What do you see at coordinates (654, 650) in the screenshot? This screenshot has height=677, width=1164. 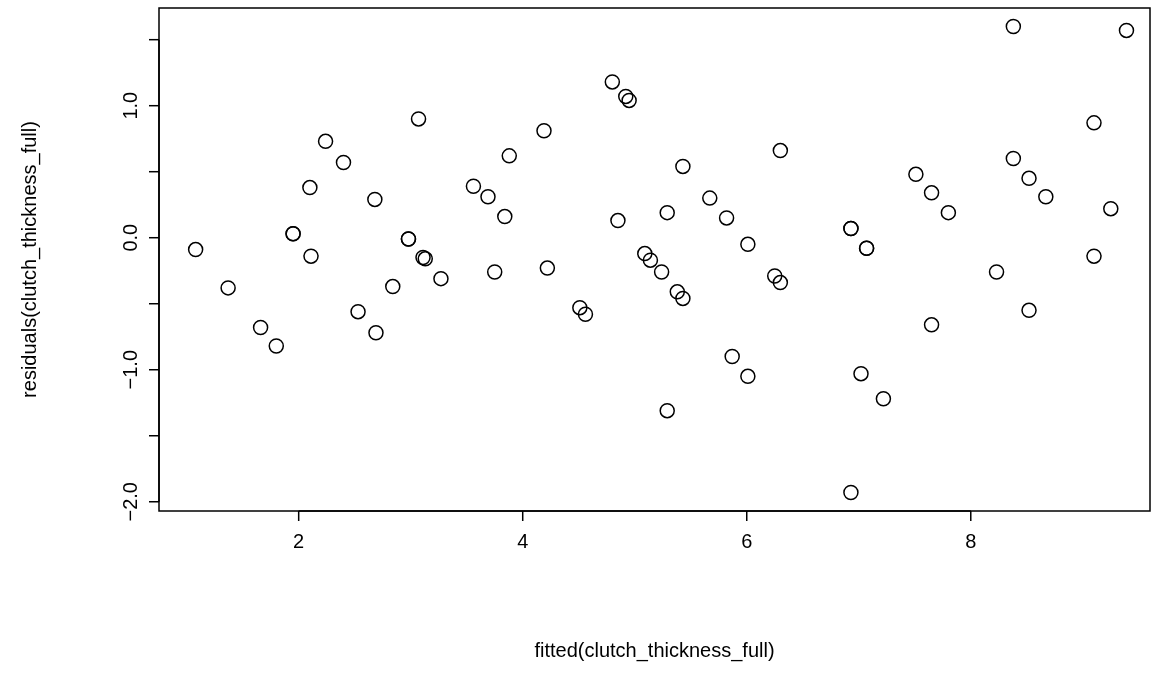 I see `x-axis-title: fitted(clutch_thickness_full)` at bounding box center [654, 650].